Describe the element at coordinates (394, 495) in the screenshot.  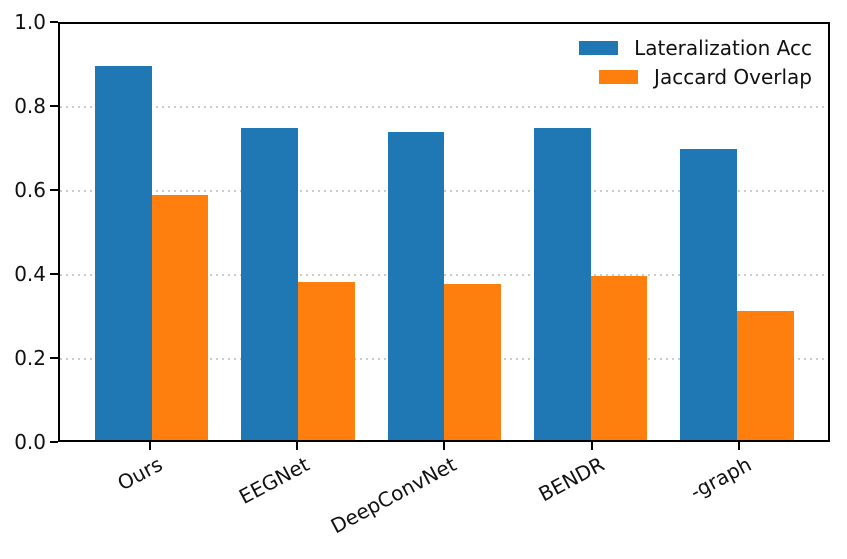
I see `x-tick-label: DeepConvNet` at that location.